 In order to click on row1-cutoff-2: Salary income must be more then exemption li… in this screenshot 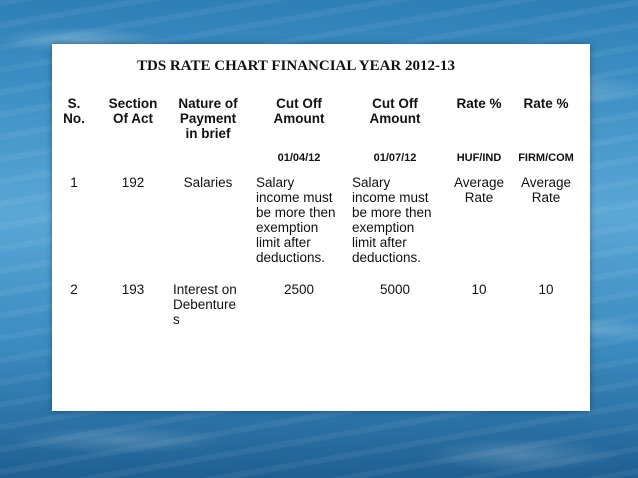, I will do `click(392, 220)`.